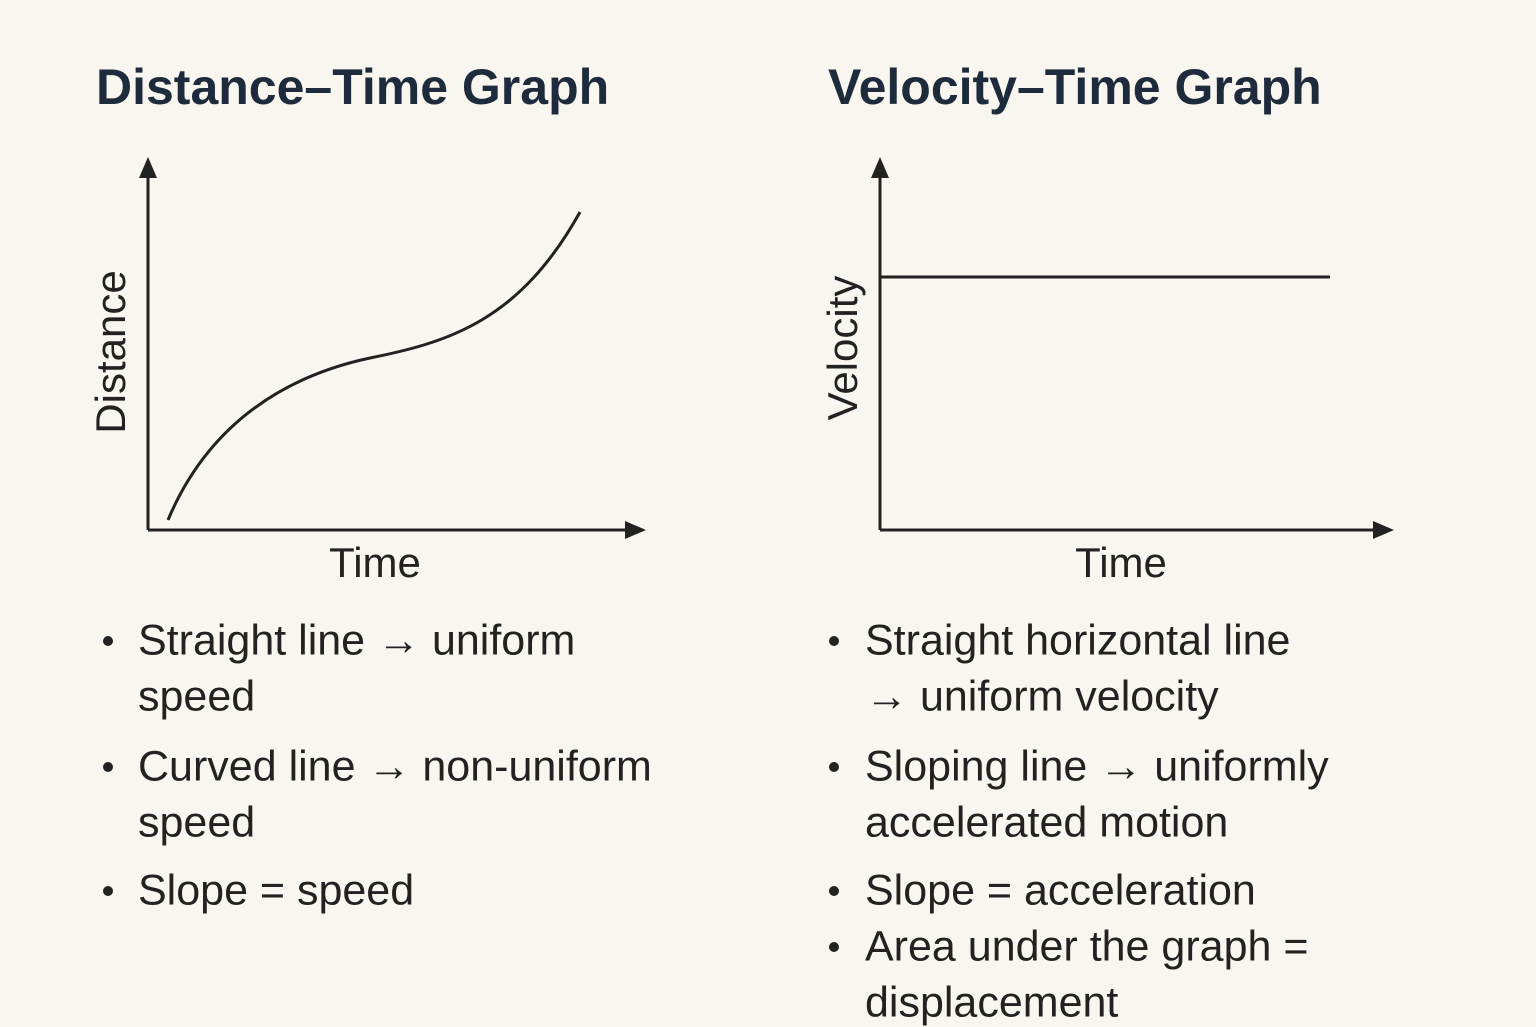 This screenshot has width=1536, height=1027. What do you see at coordinates (374, 366) in the screenshot?
I see `curve` at bounding box center [374, 366].